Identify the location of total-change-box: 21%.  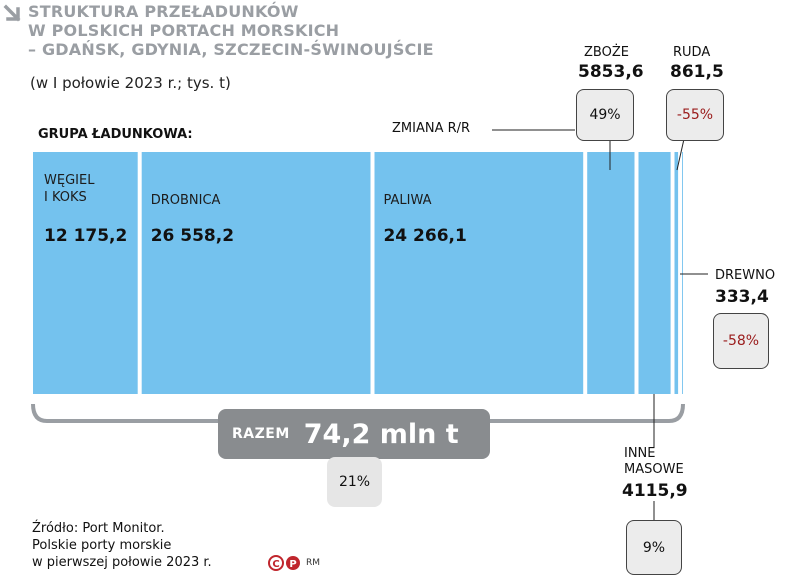
(354, 482).